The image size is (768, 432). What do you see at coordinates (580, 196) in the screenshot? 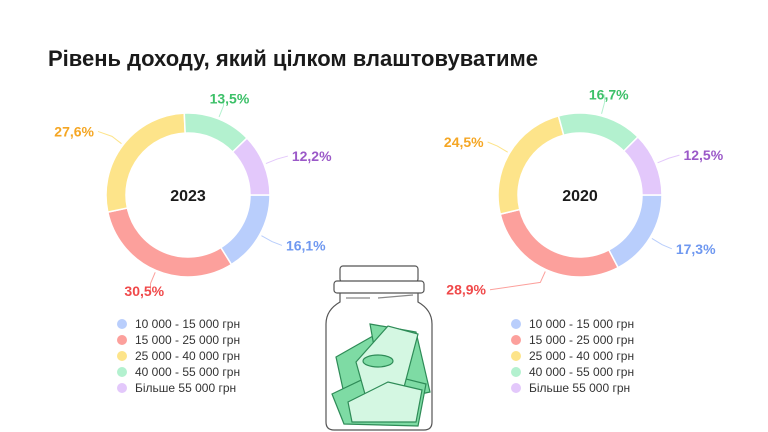
I see `chart-title: 2020` at bounding box center [580, 196].